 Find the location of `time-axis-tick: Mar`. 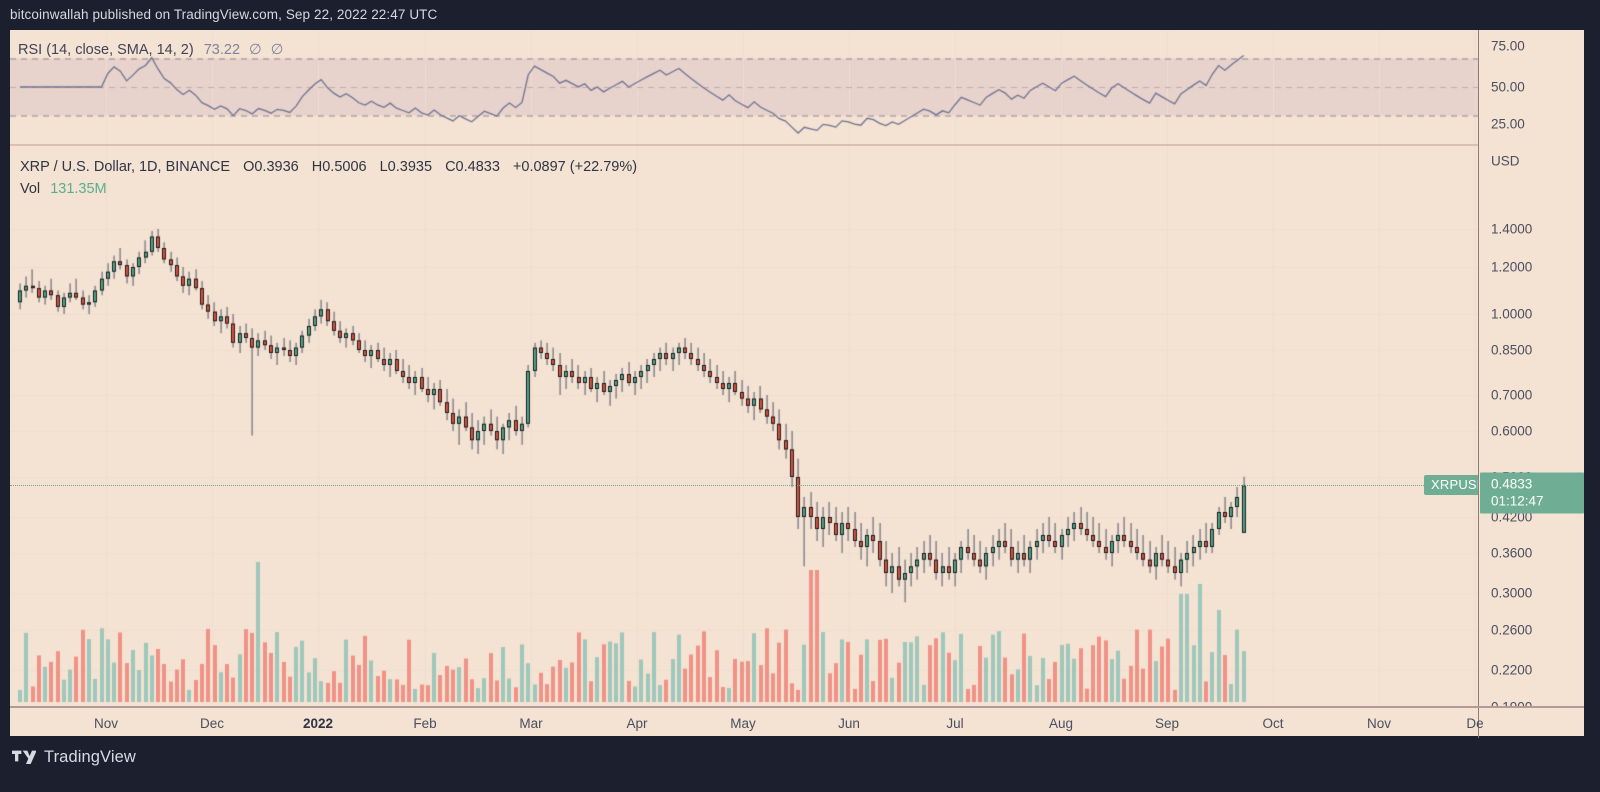

time-axis-tick: Mar is located at coordinates (531, 723).